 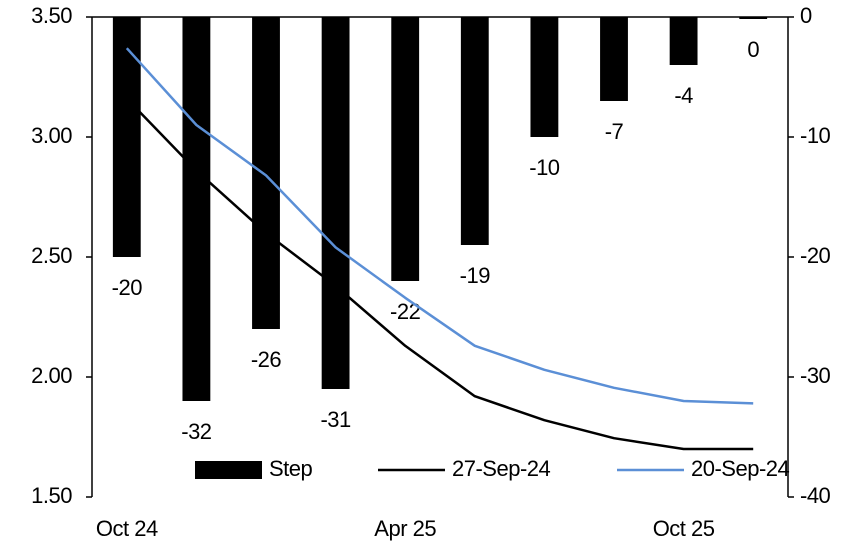 What do you see at coordinates (51, 135) in the screenshot?
I see `y-tick-label: 3.00` at bounding box center [51, 135].